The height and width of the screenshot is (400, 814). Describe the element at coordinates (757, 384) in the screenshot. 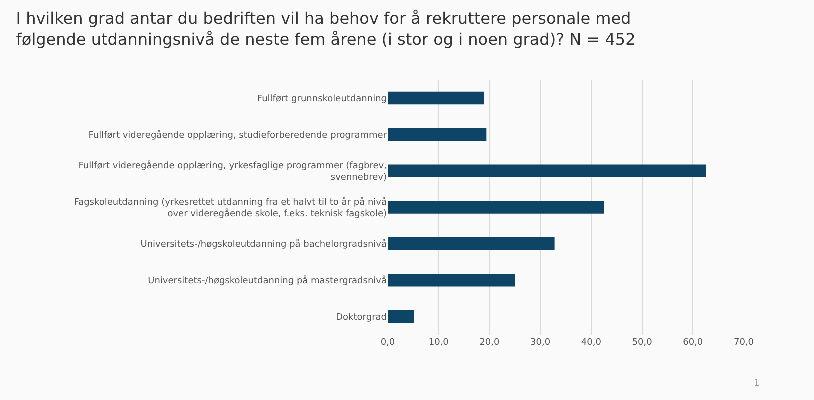

I see `text: 1` at that location.